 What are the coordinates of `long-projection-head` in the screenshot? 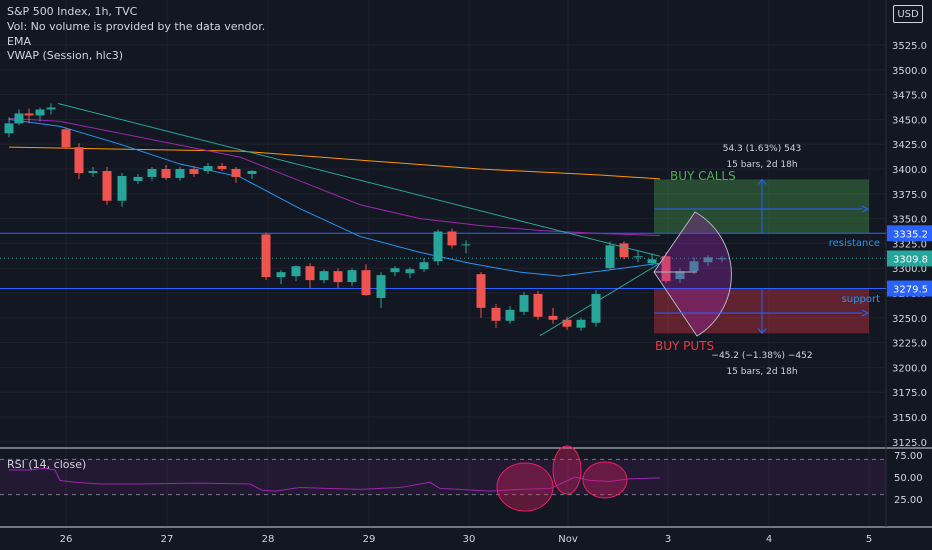 It's located at (865, 209).